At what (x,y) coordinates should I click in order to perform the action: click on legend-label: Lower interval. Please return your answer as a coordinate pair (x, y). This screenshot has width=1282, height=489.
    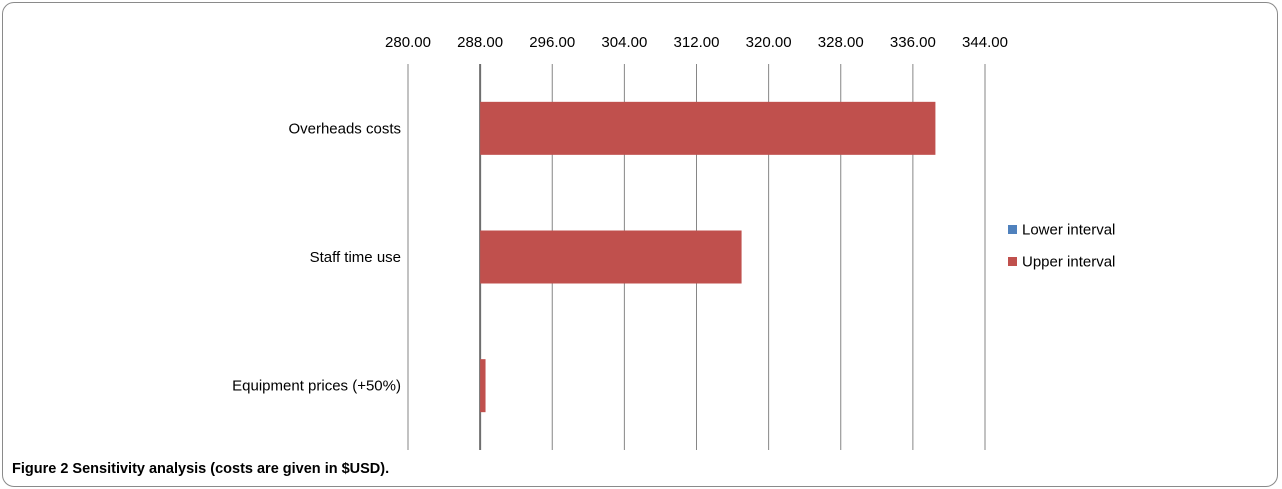
    Looking at the image, I should click on (1068, 230).